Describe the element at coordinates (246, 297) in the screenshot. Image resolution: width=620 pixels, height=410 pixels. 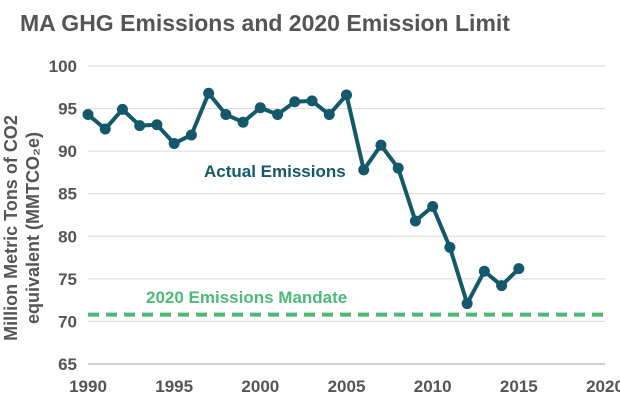
I see `annotation-emissions-mandate: 2020 Emissions Mandate` at that location.